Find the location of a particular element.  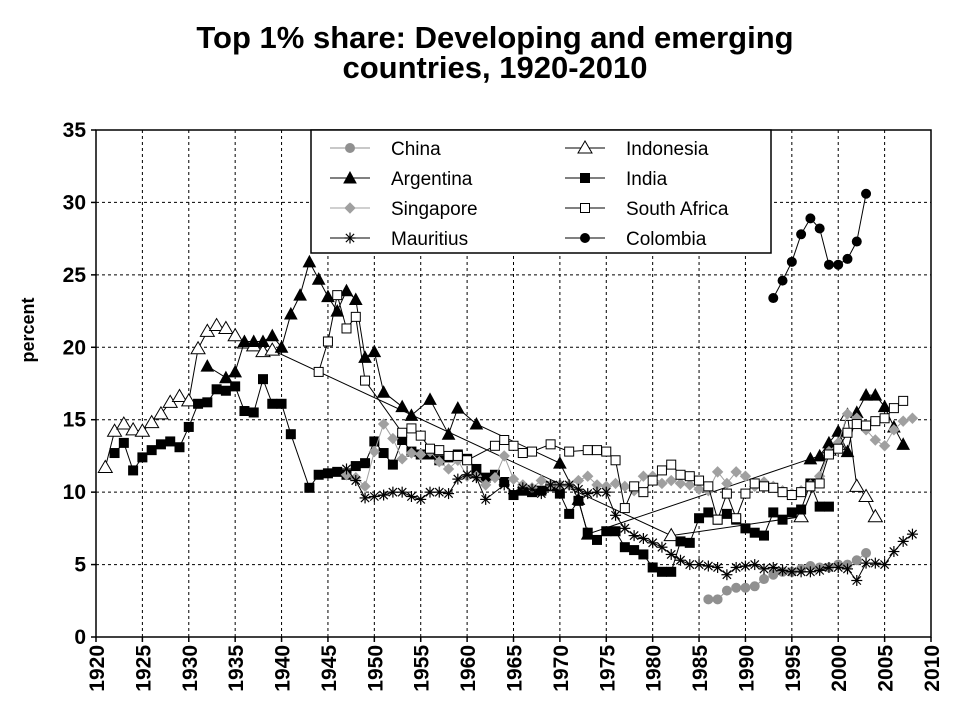

x-tick-label: 1930 is located at coordinates (190, 668).